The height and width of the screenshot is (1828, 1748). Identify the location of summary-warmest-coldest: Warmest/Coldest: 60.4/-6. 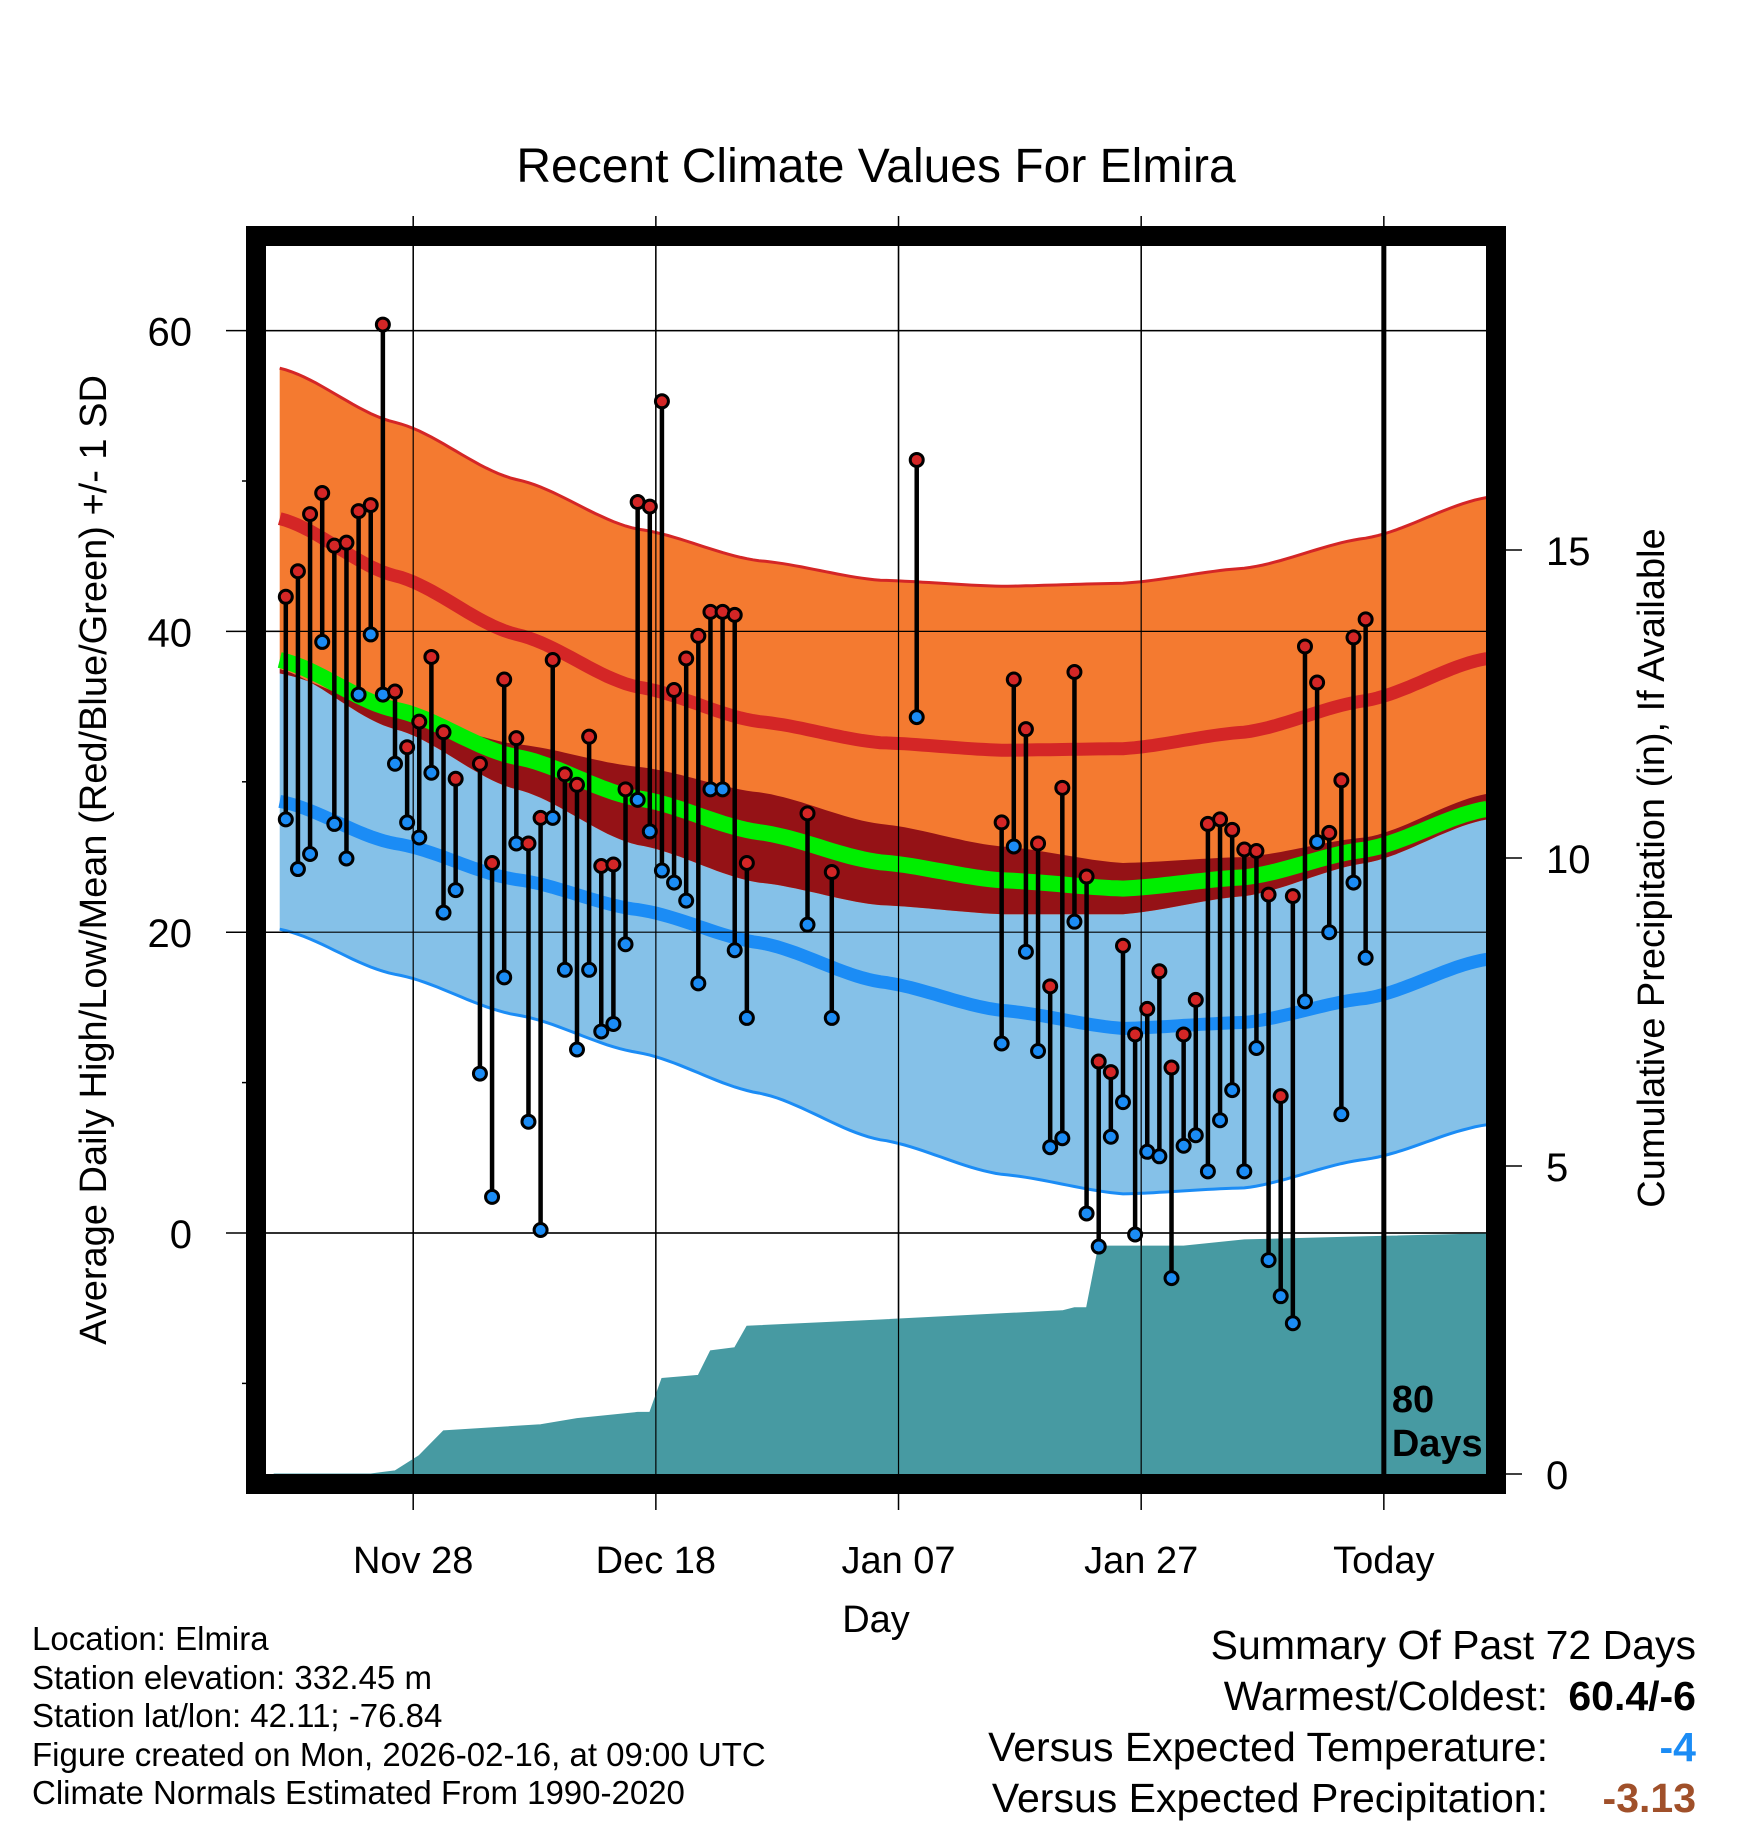
(1342, 1696).